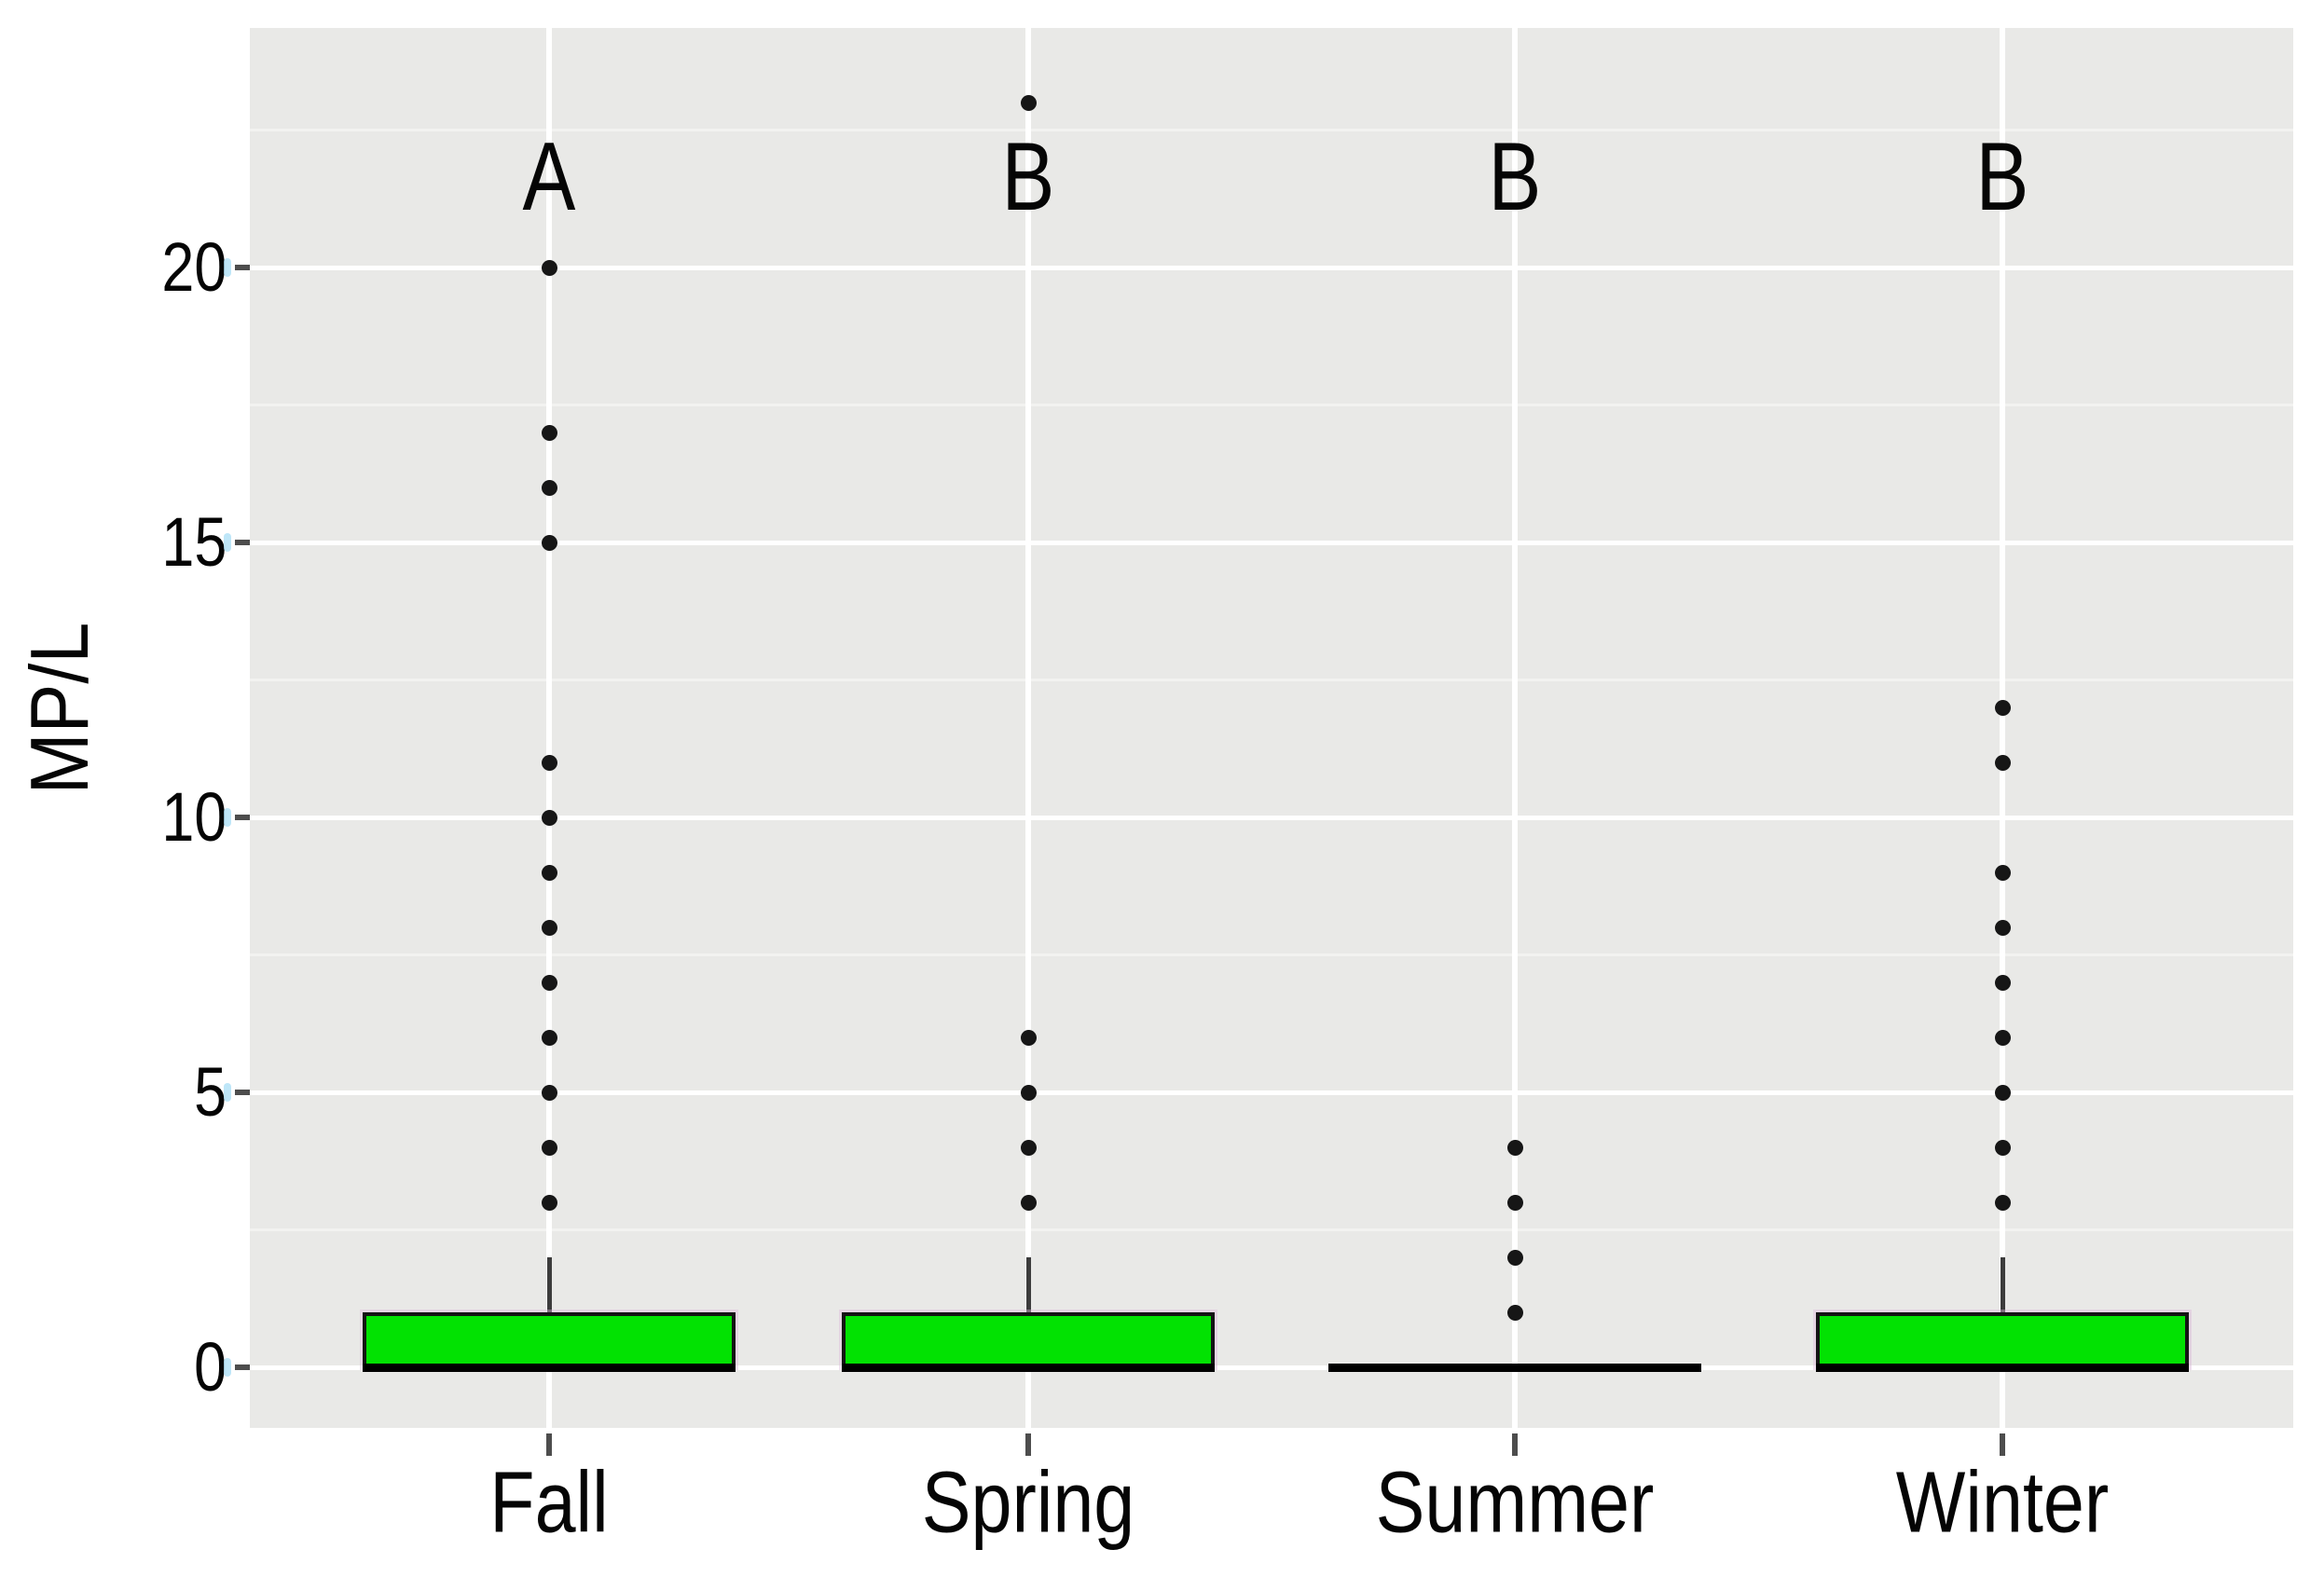  What do you see at coordinates (1514, 1367) in the screenshot?
I see `median-line-summer` at bounding box center [1514, 1367].